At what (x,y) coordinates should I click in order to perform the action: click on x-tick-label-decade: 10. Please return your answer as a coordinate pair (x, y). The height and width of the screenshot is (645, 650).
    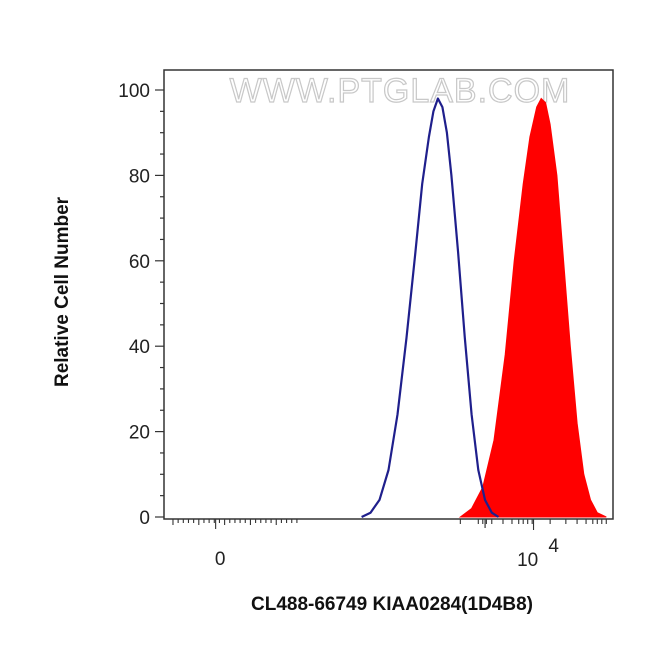
    Looking at the image, I should click on (527, 560).